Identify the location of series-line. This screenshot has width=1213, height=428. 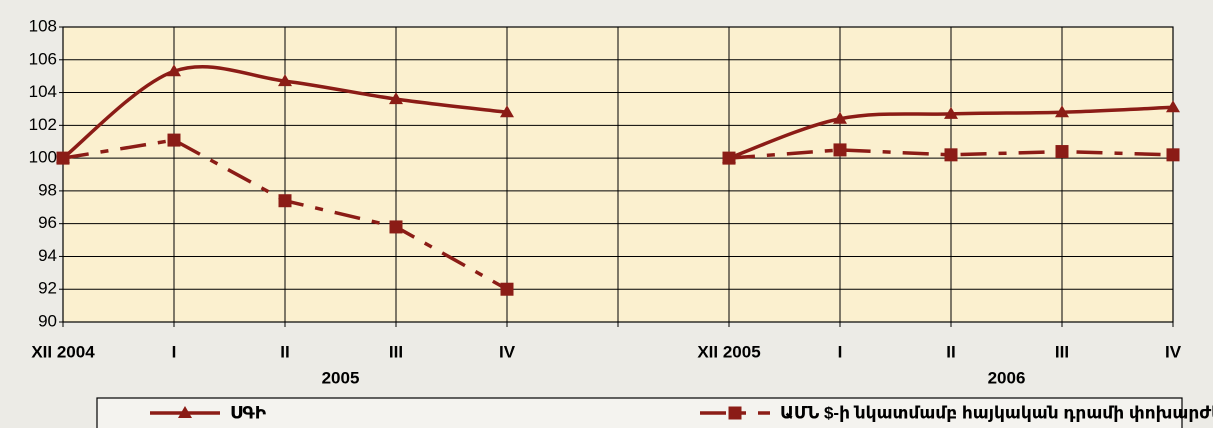
(951, 154).